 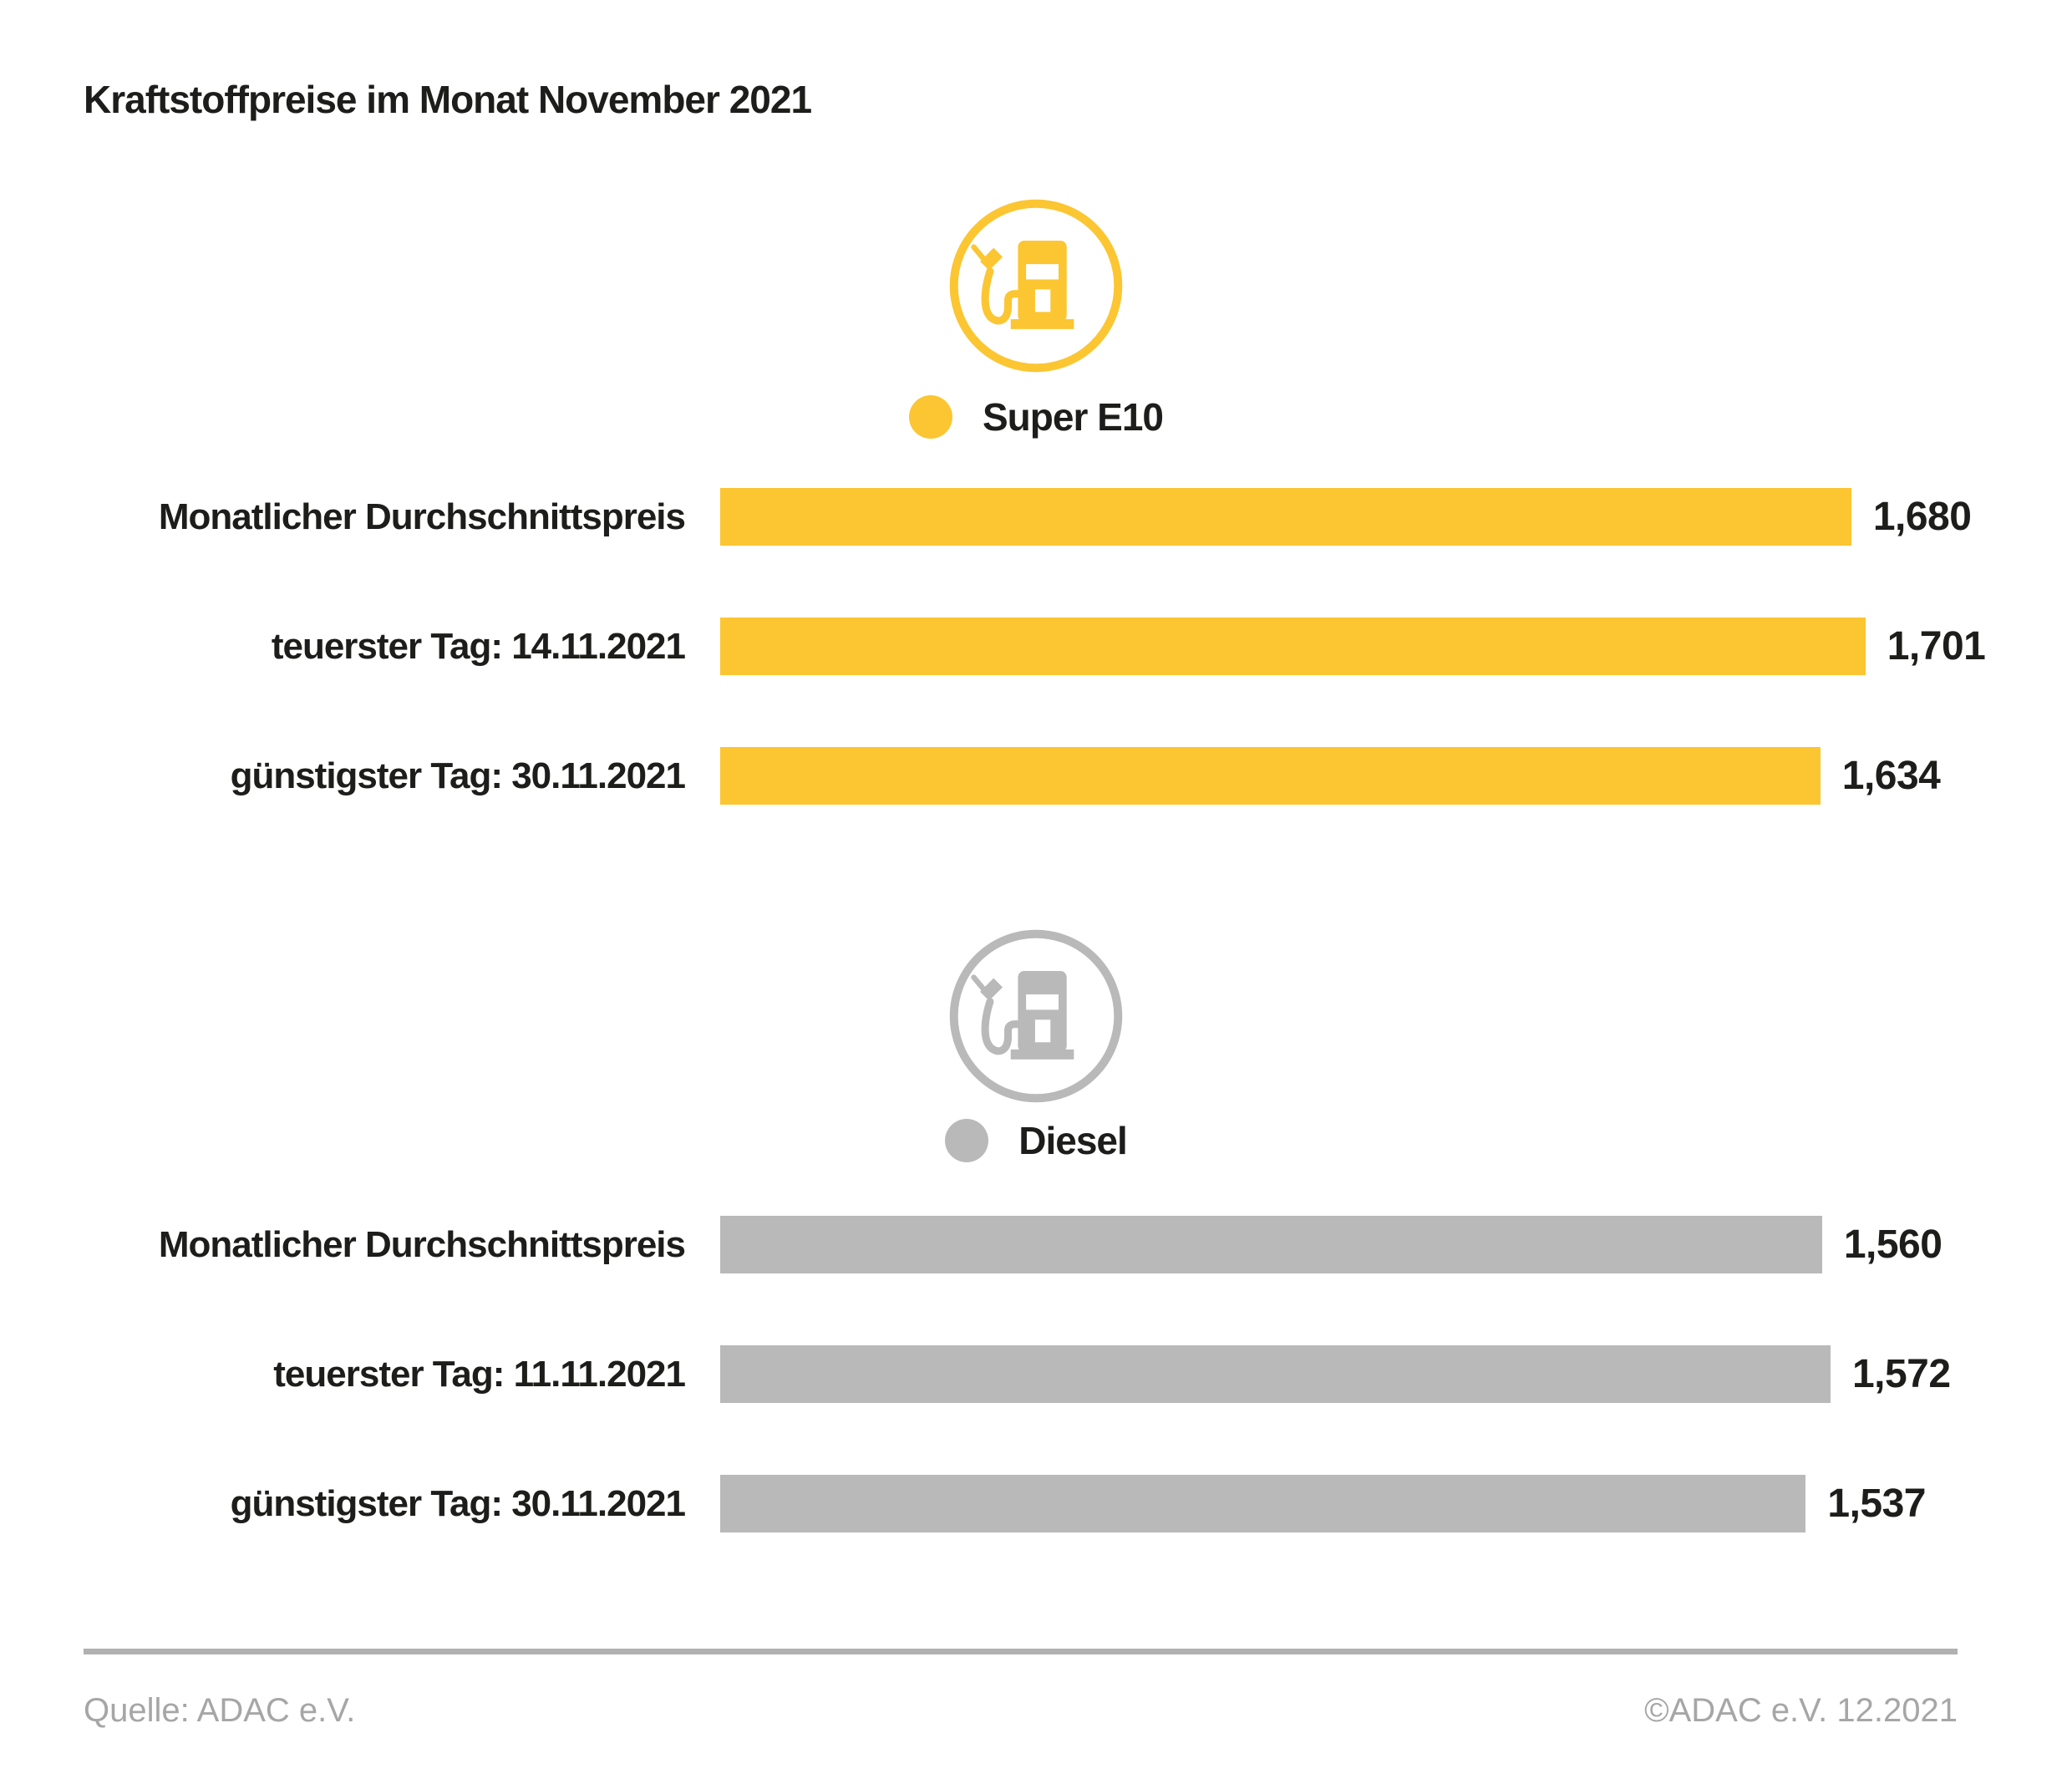 I want to click on bar-row-most-expensive-day: teuerster Tag: 14.11.2021 1,701, so click(x=1036, y=646).